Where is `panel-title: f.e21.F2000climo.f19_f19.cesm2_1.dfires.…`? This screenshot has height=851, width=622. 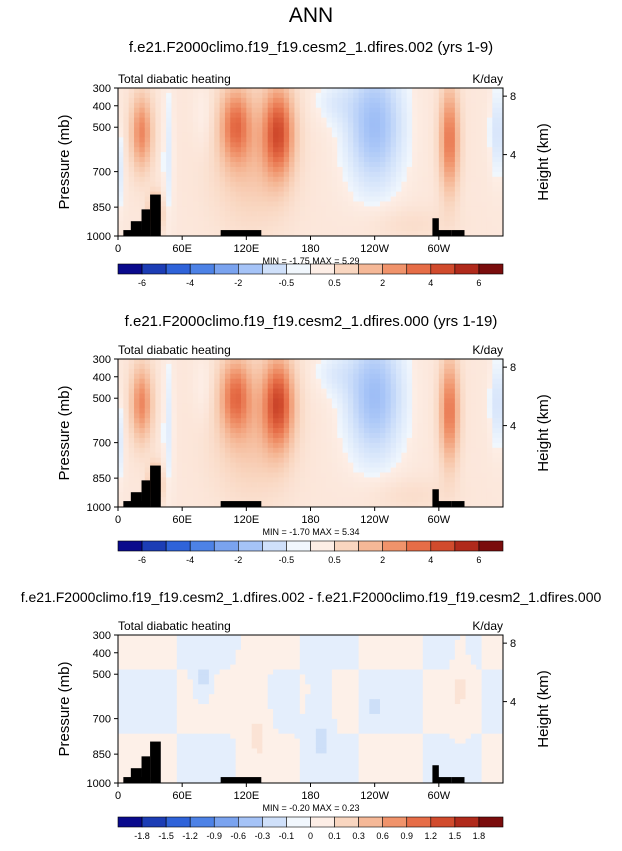 panel-title: f.e21.F2000climo.f19_f19.cesm2_1.dfires.… is located at coordinates (311, 321).